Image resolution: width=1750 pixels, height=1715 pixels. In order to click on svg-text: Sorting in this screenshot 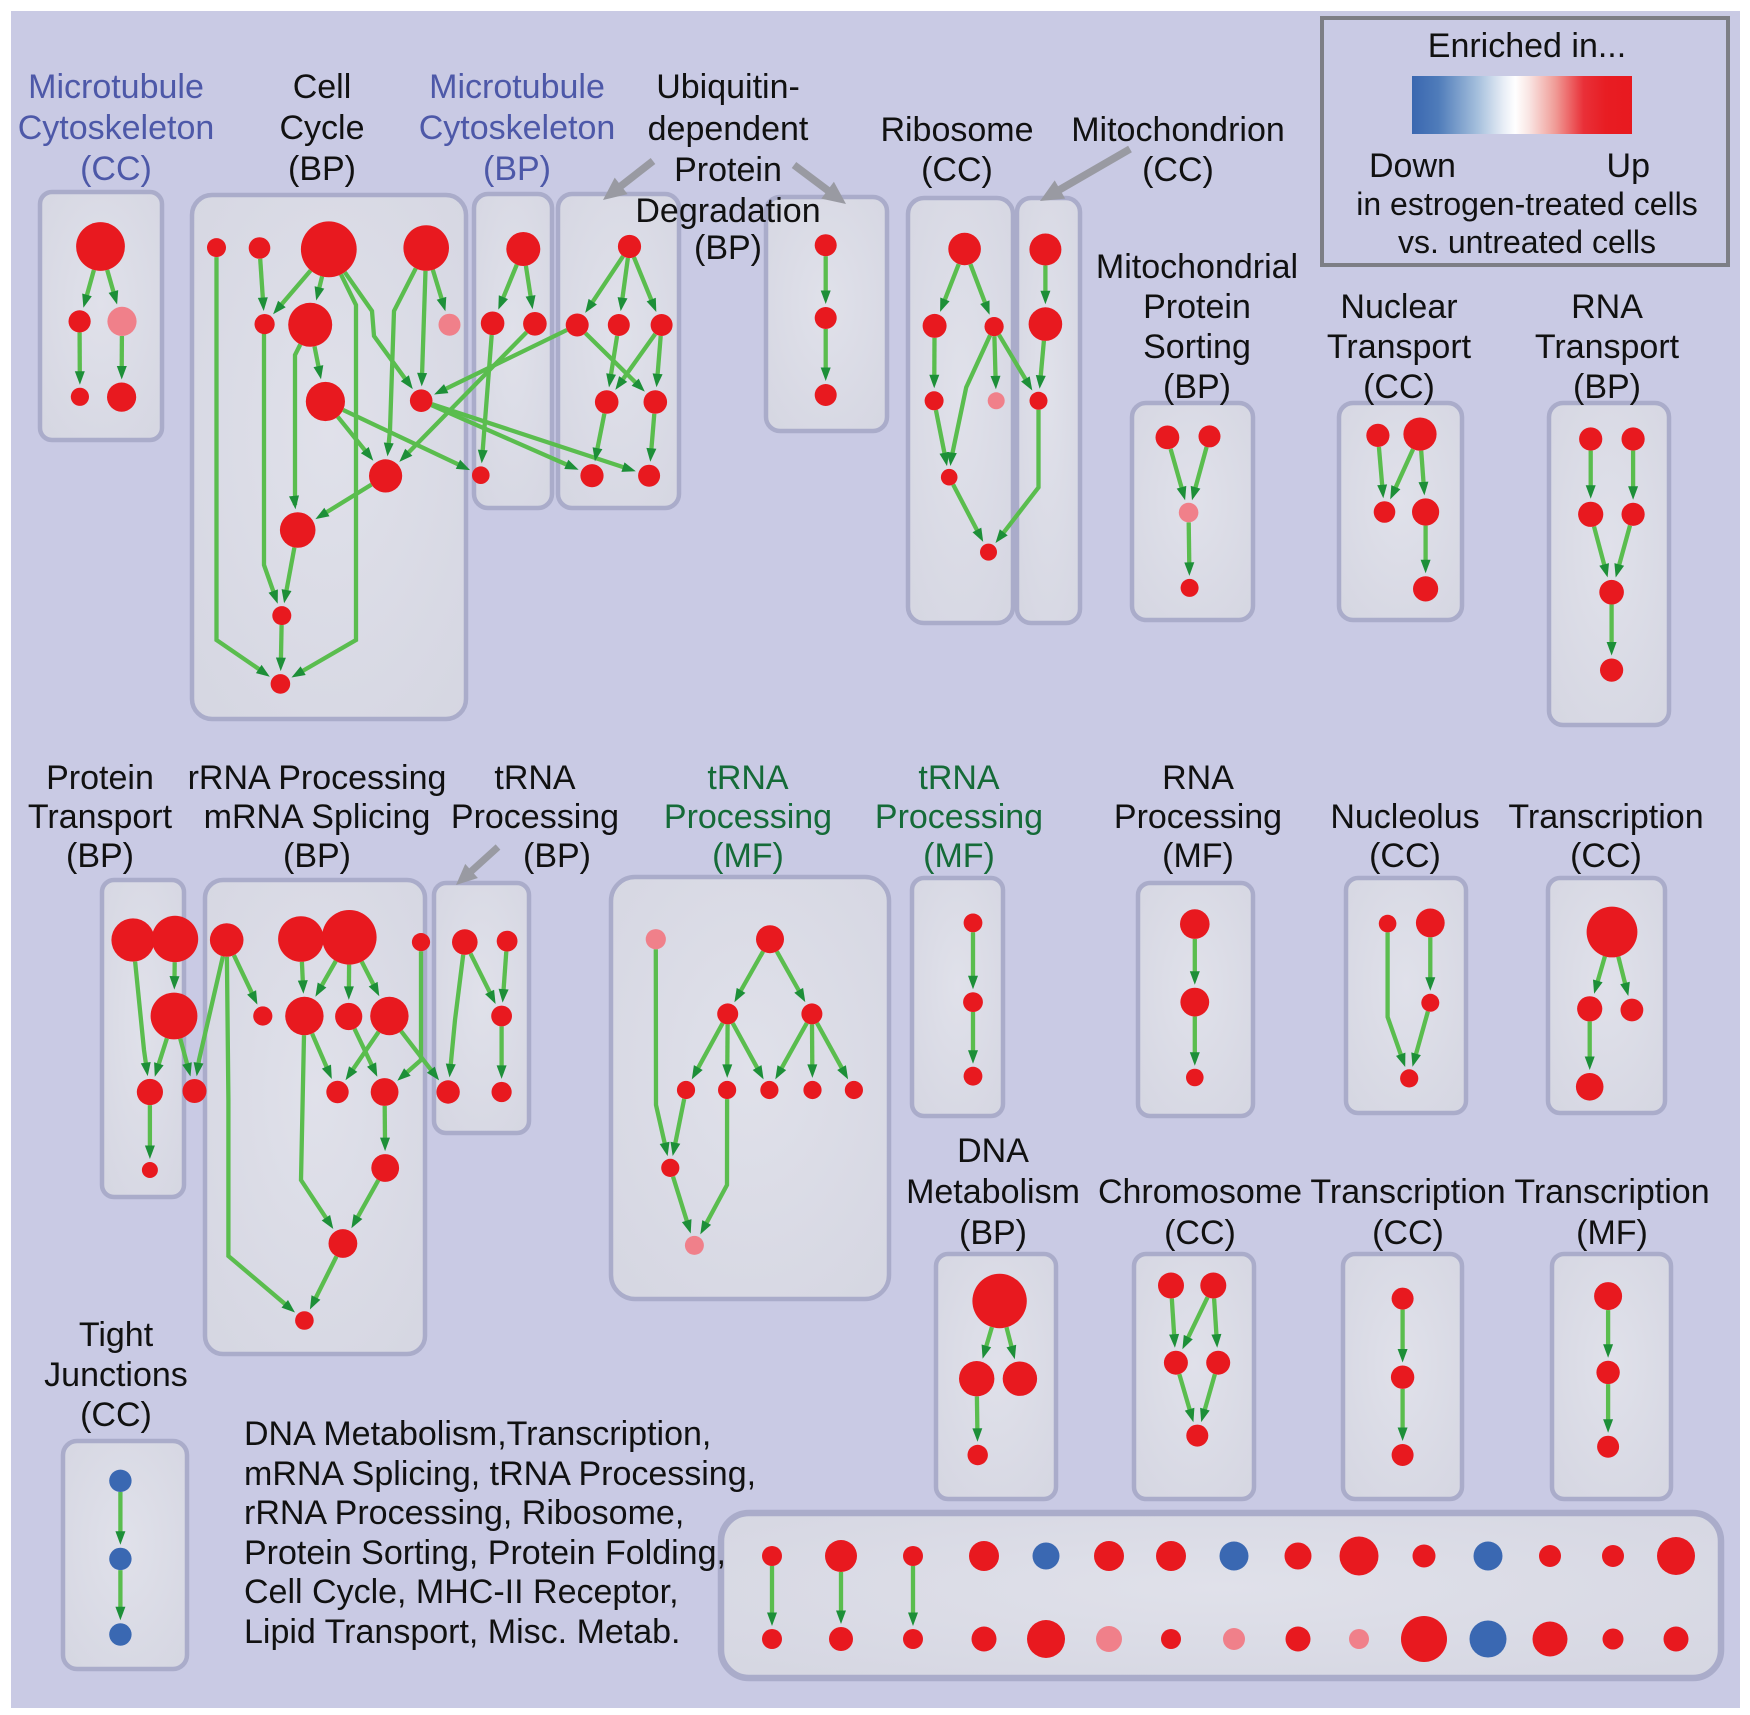, I will do `click(1197, 347)`.